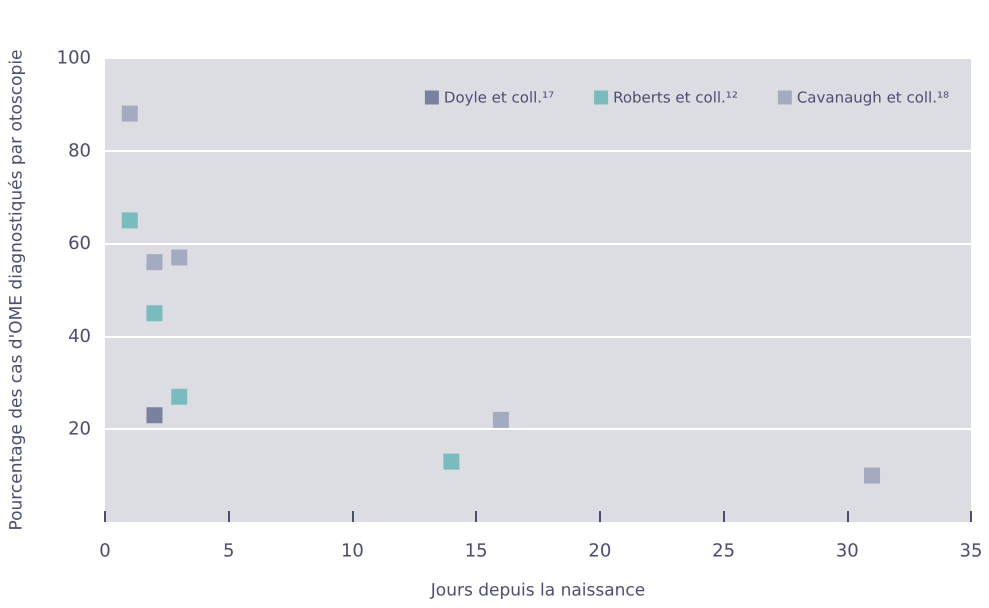  What do you see at coordinates (873, 97) in the screenshot?
I see `legend-label: Cavanaugh et coll.¹⁸` at bounding box center [873, 97].